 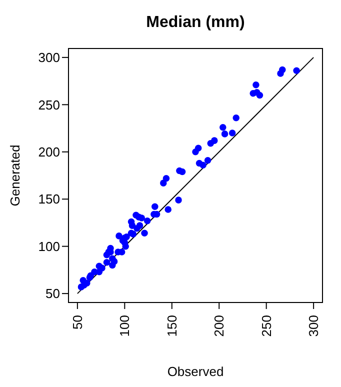 I want to click on chart-title: Median (mm), so click(x=195, y=23).